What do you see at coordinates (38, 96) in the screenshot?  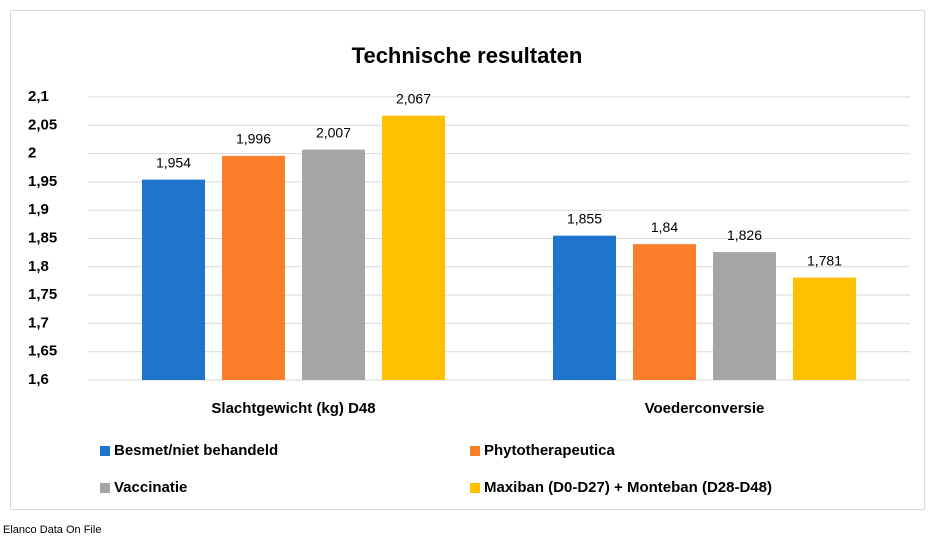 I see `y-tick-label: 2,1` at bounding box center [38, 96].